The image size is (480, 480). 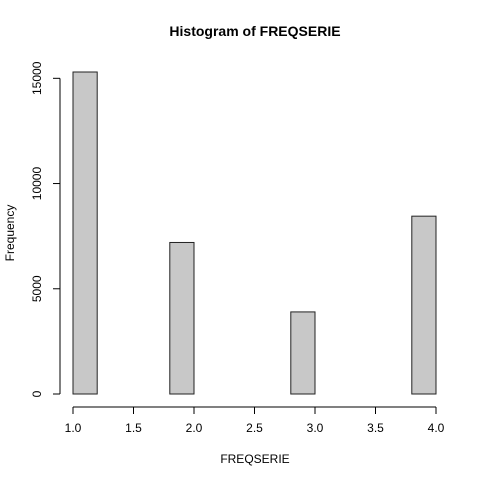 I want to click on x-axis: 1.0 1.5 2.0 2.5 3.0 3.5 4.0, so click(x=255, y=420).